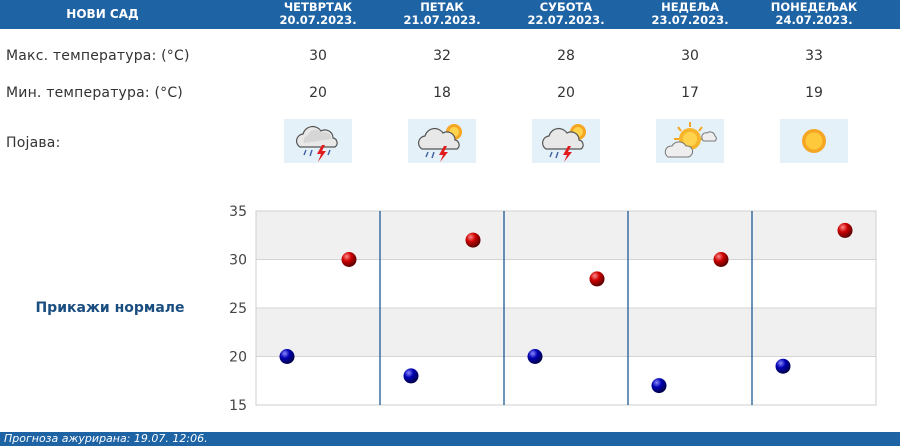 The image size is (900, 446). I want to click on thunderstorm-rain-icon, so click(318, 141).